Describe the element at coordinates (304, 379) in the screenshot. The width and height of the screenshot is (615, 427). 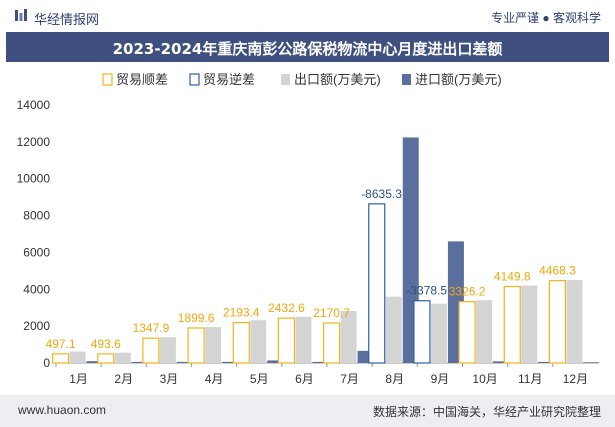
I see `x-tick-label: 6月` at that location.